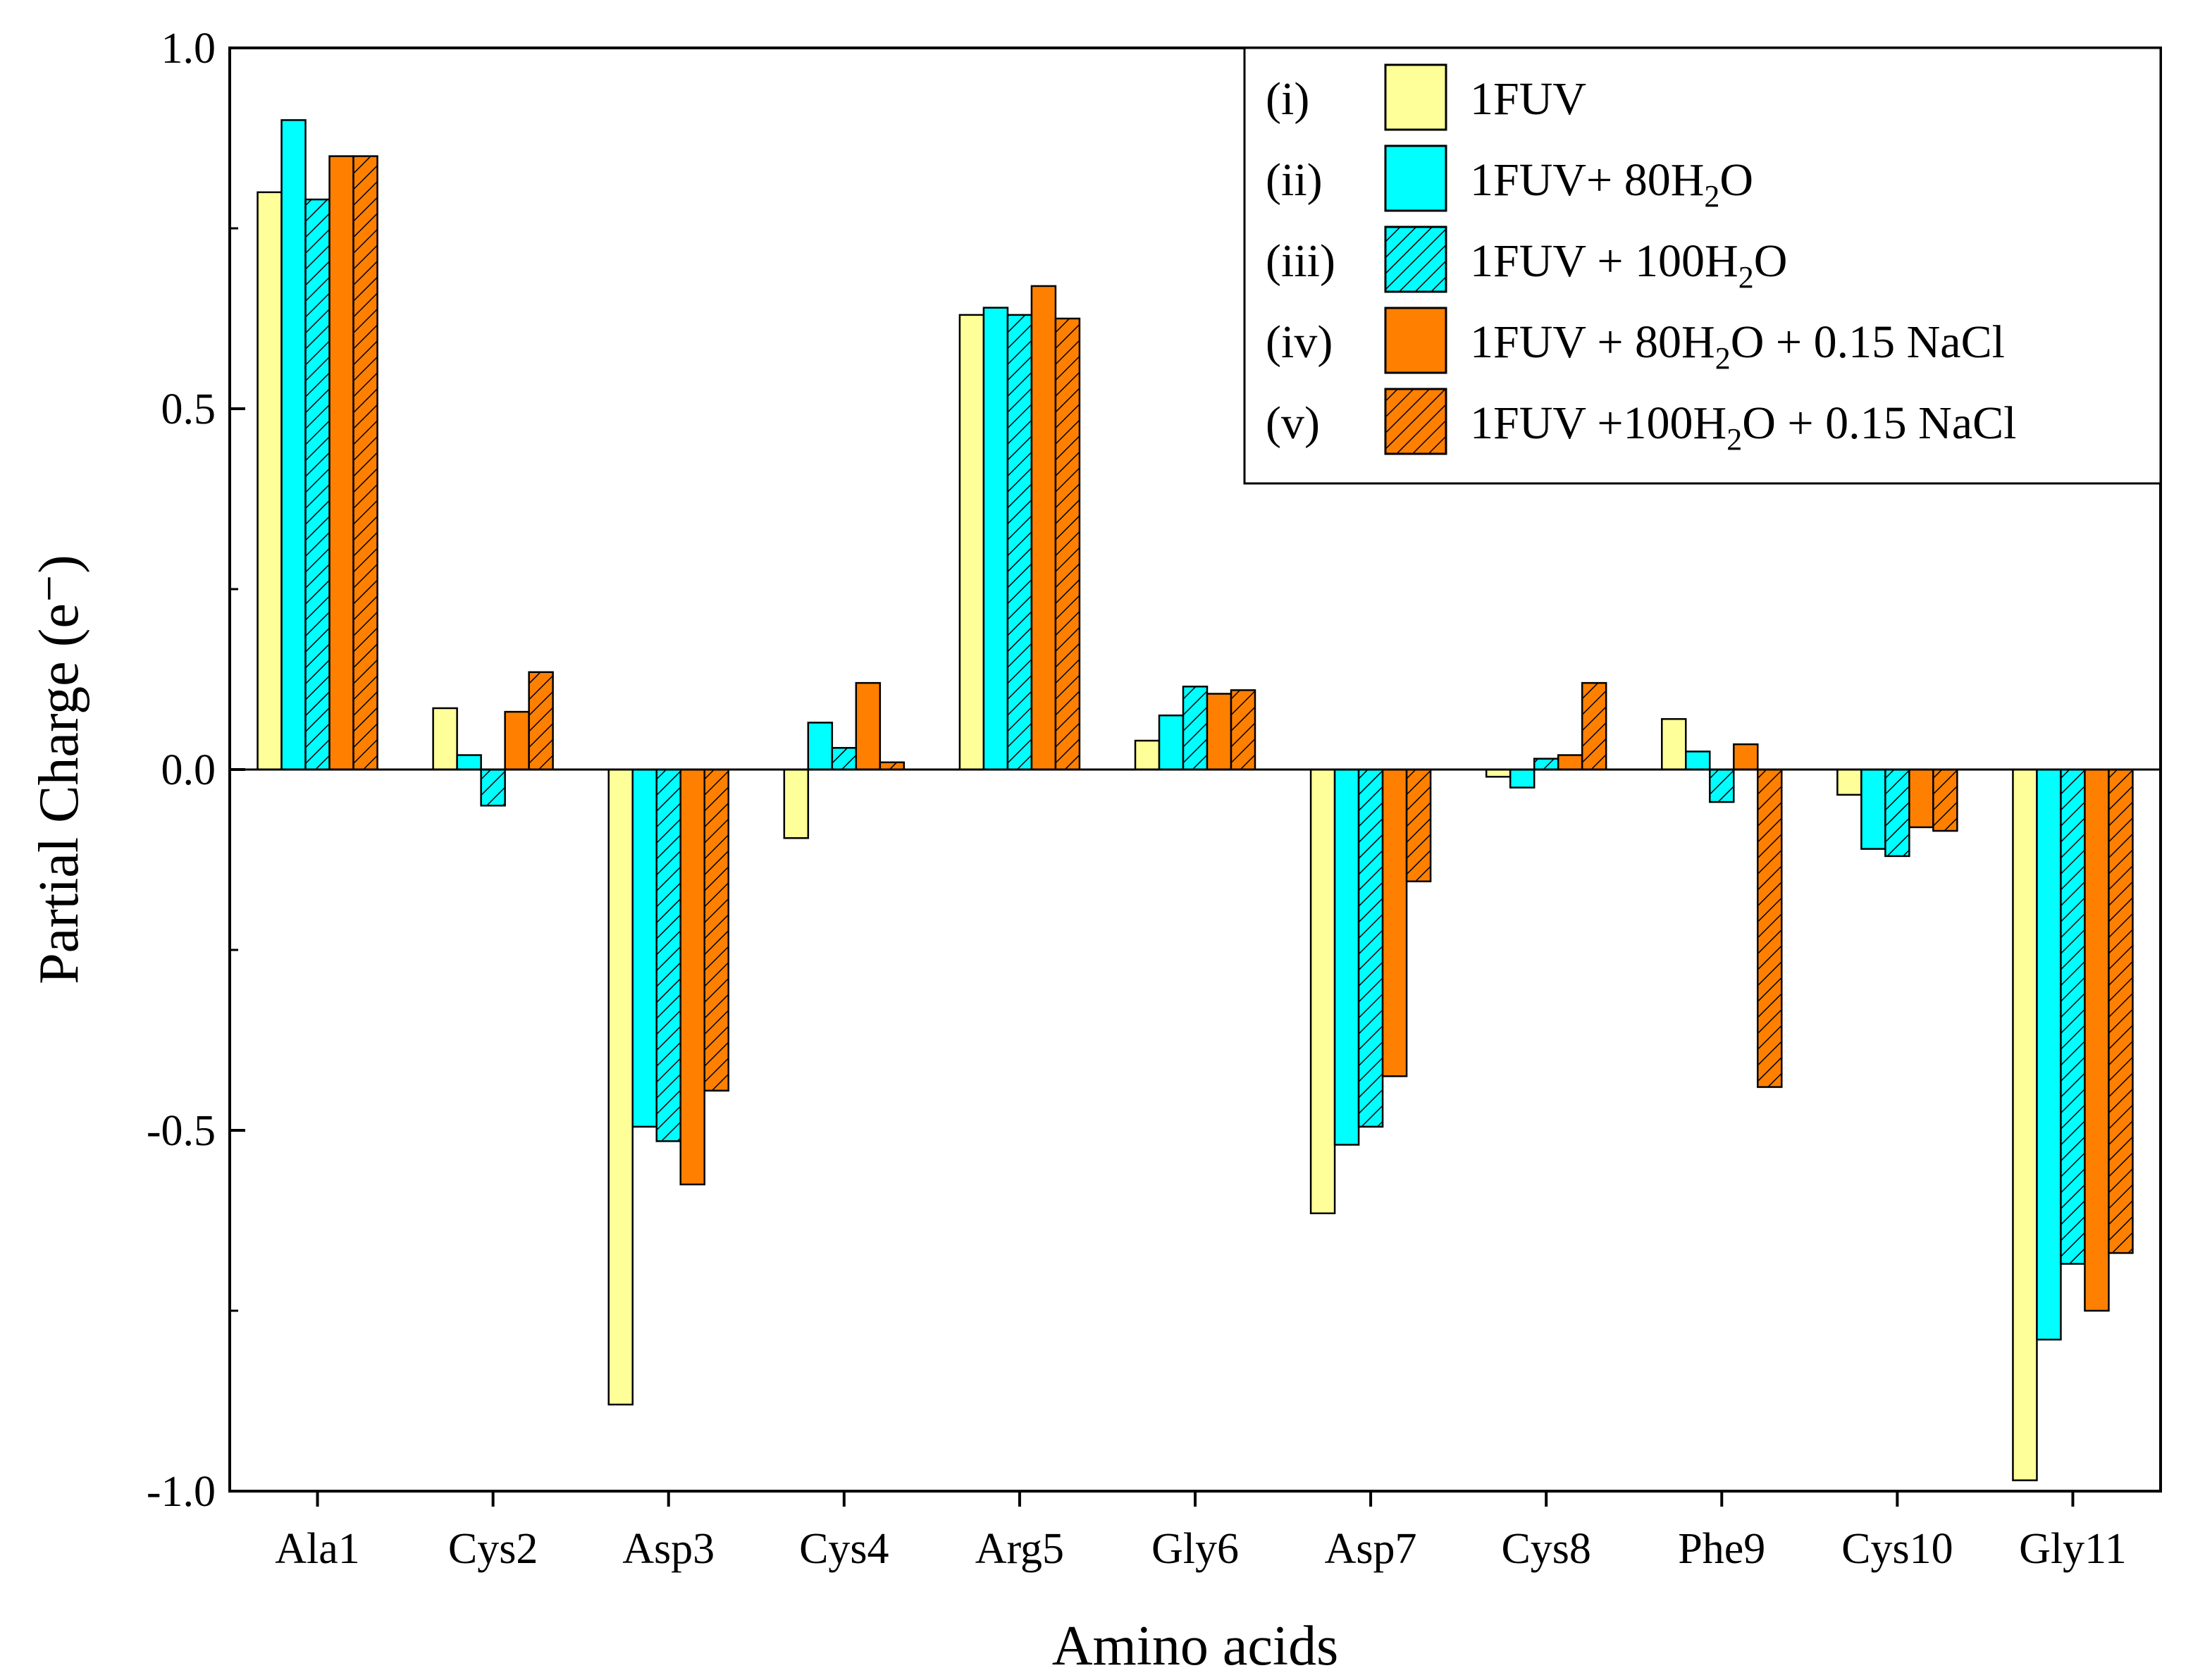  What do you see at coordinates (1196, 1646) in the screenshot?
I see `x-axis-title: Amino acids` at bounding box center [1196, 1646].